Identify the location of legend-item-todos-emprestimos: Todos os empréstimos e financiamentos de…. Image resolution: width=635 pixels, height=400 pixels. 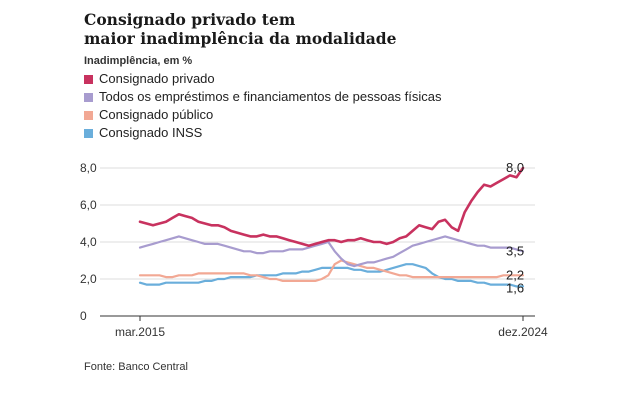
(354, 97).